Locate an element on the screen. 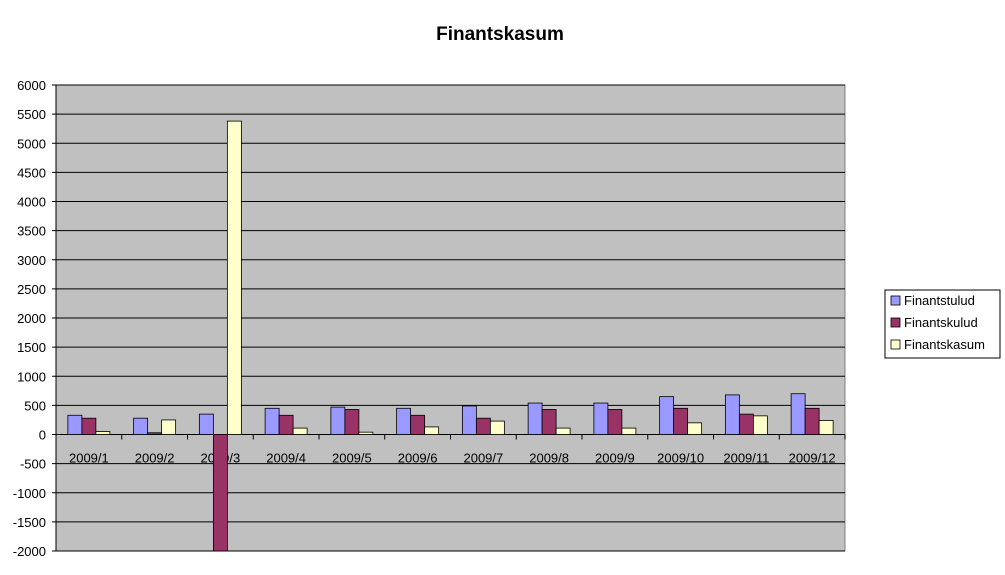 This screenshot has height=575, width=1005. x-tick-label: 2009/12 is located at coordinates (812, 458).